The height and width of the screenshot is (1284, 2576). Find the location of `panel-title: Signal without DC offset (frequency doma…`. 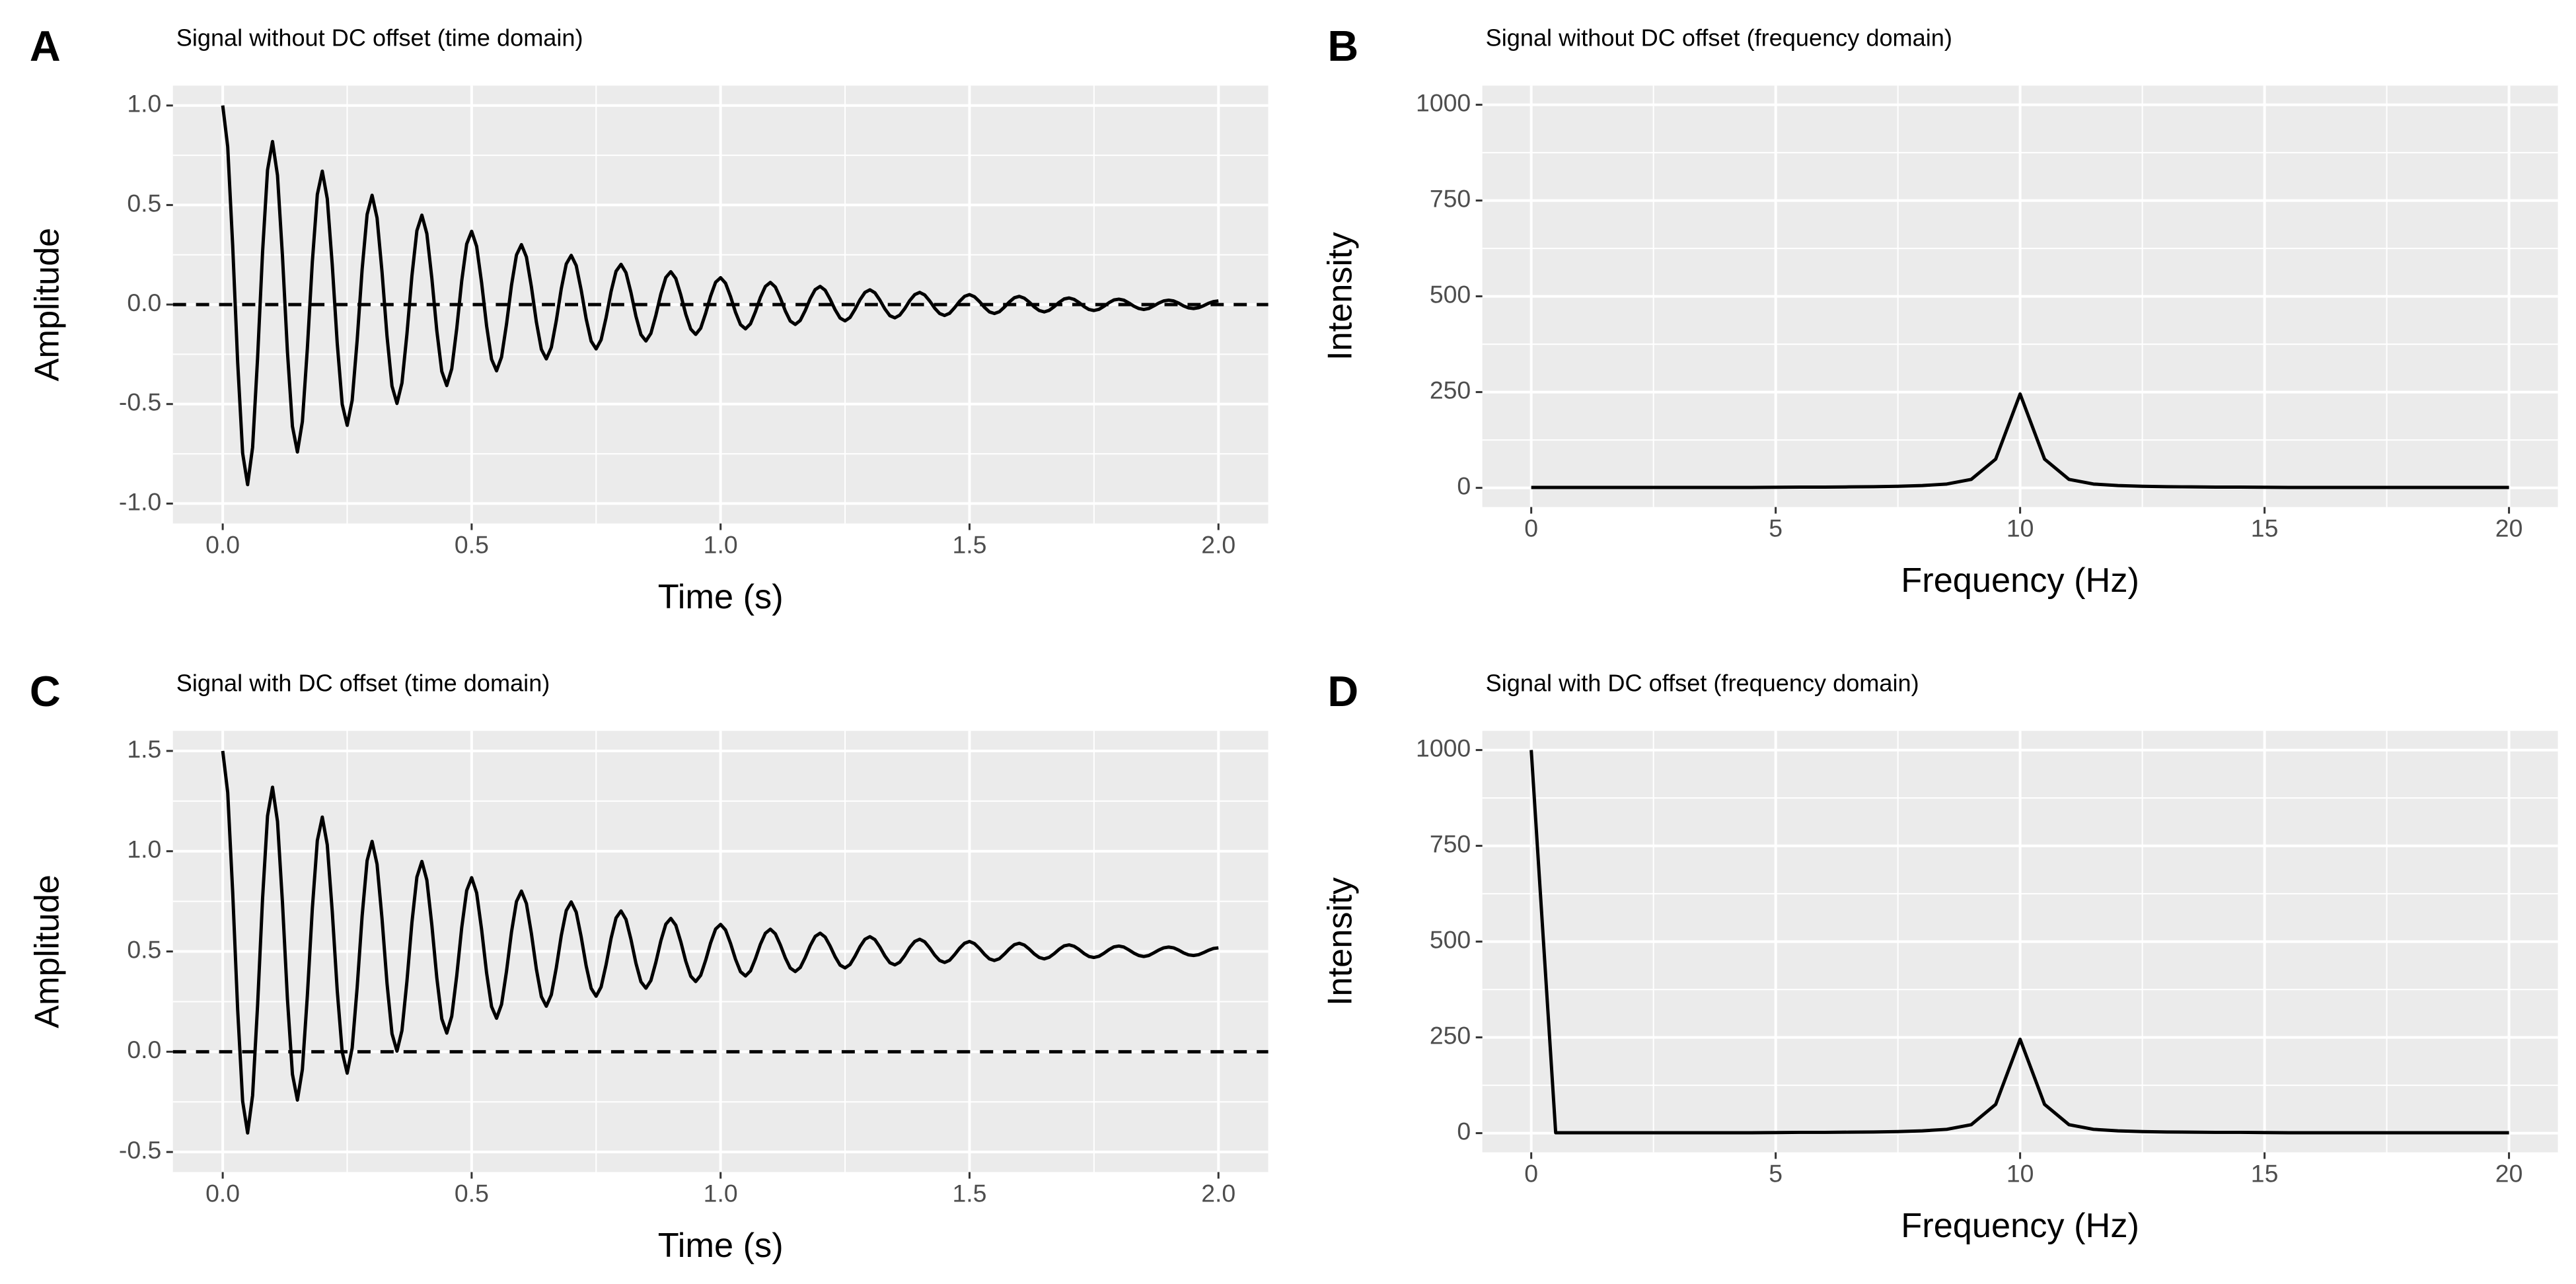

panel-title: Signal without DC offset (frequency doma… is located at coordinates (1719, 37).